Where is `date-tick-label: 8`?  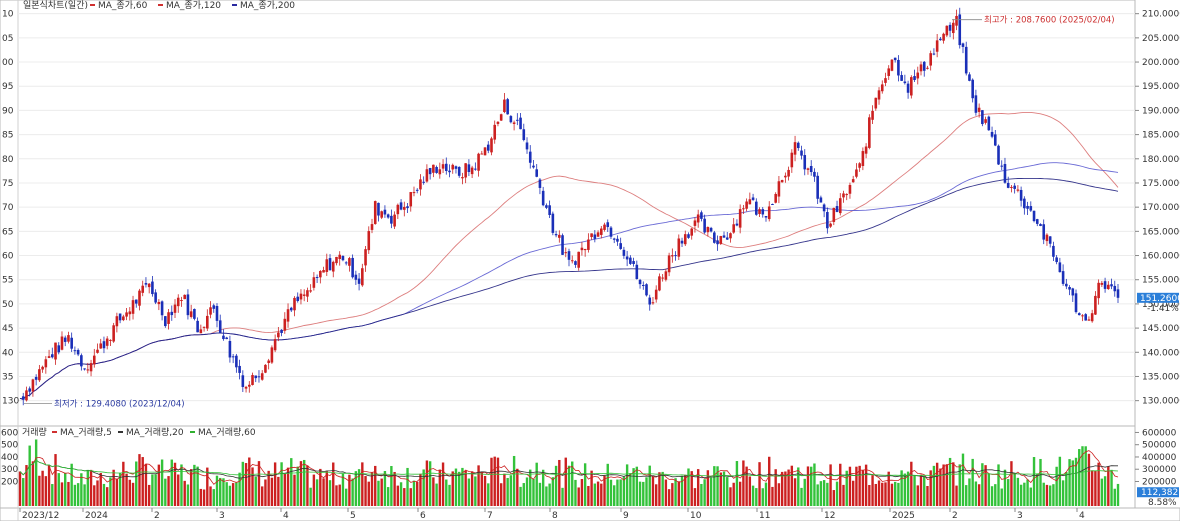 date-tick-label: 8 is located at coordinates (555, 516).